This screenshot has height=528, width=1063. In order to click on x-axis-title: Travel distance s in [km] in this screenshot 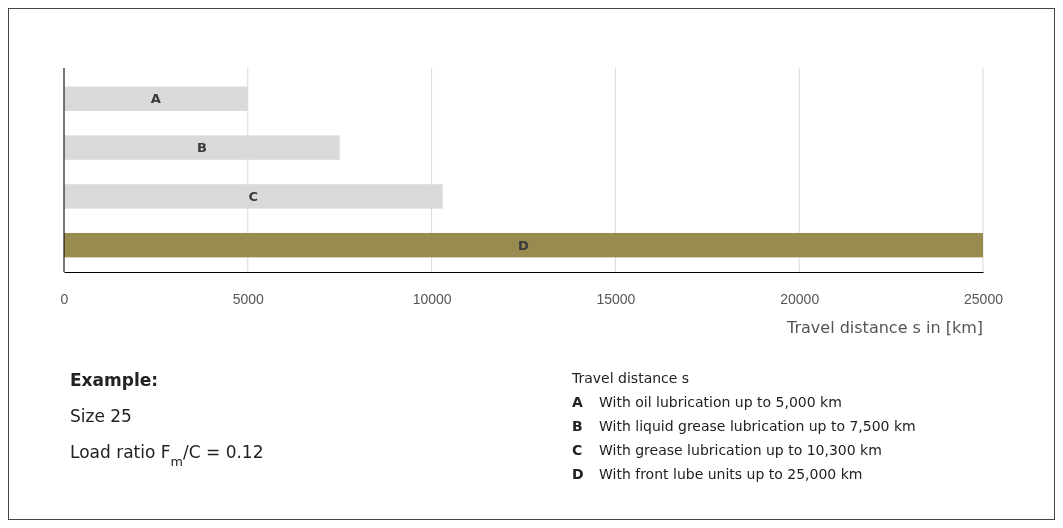, I will do `click(884, 327)`.